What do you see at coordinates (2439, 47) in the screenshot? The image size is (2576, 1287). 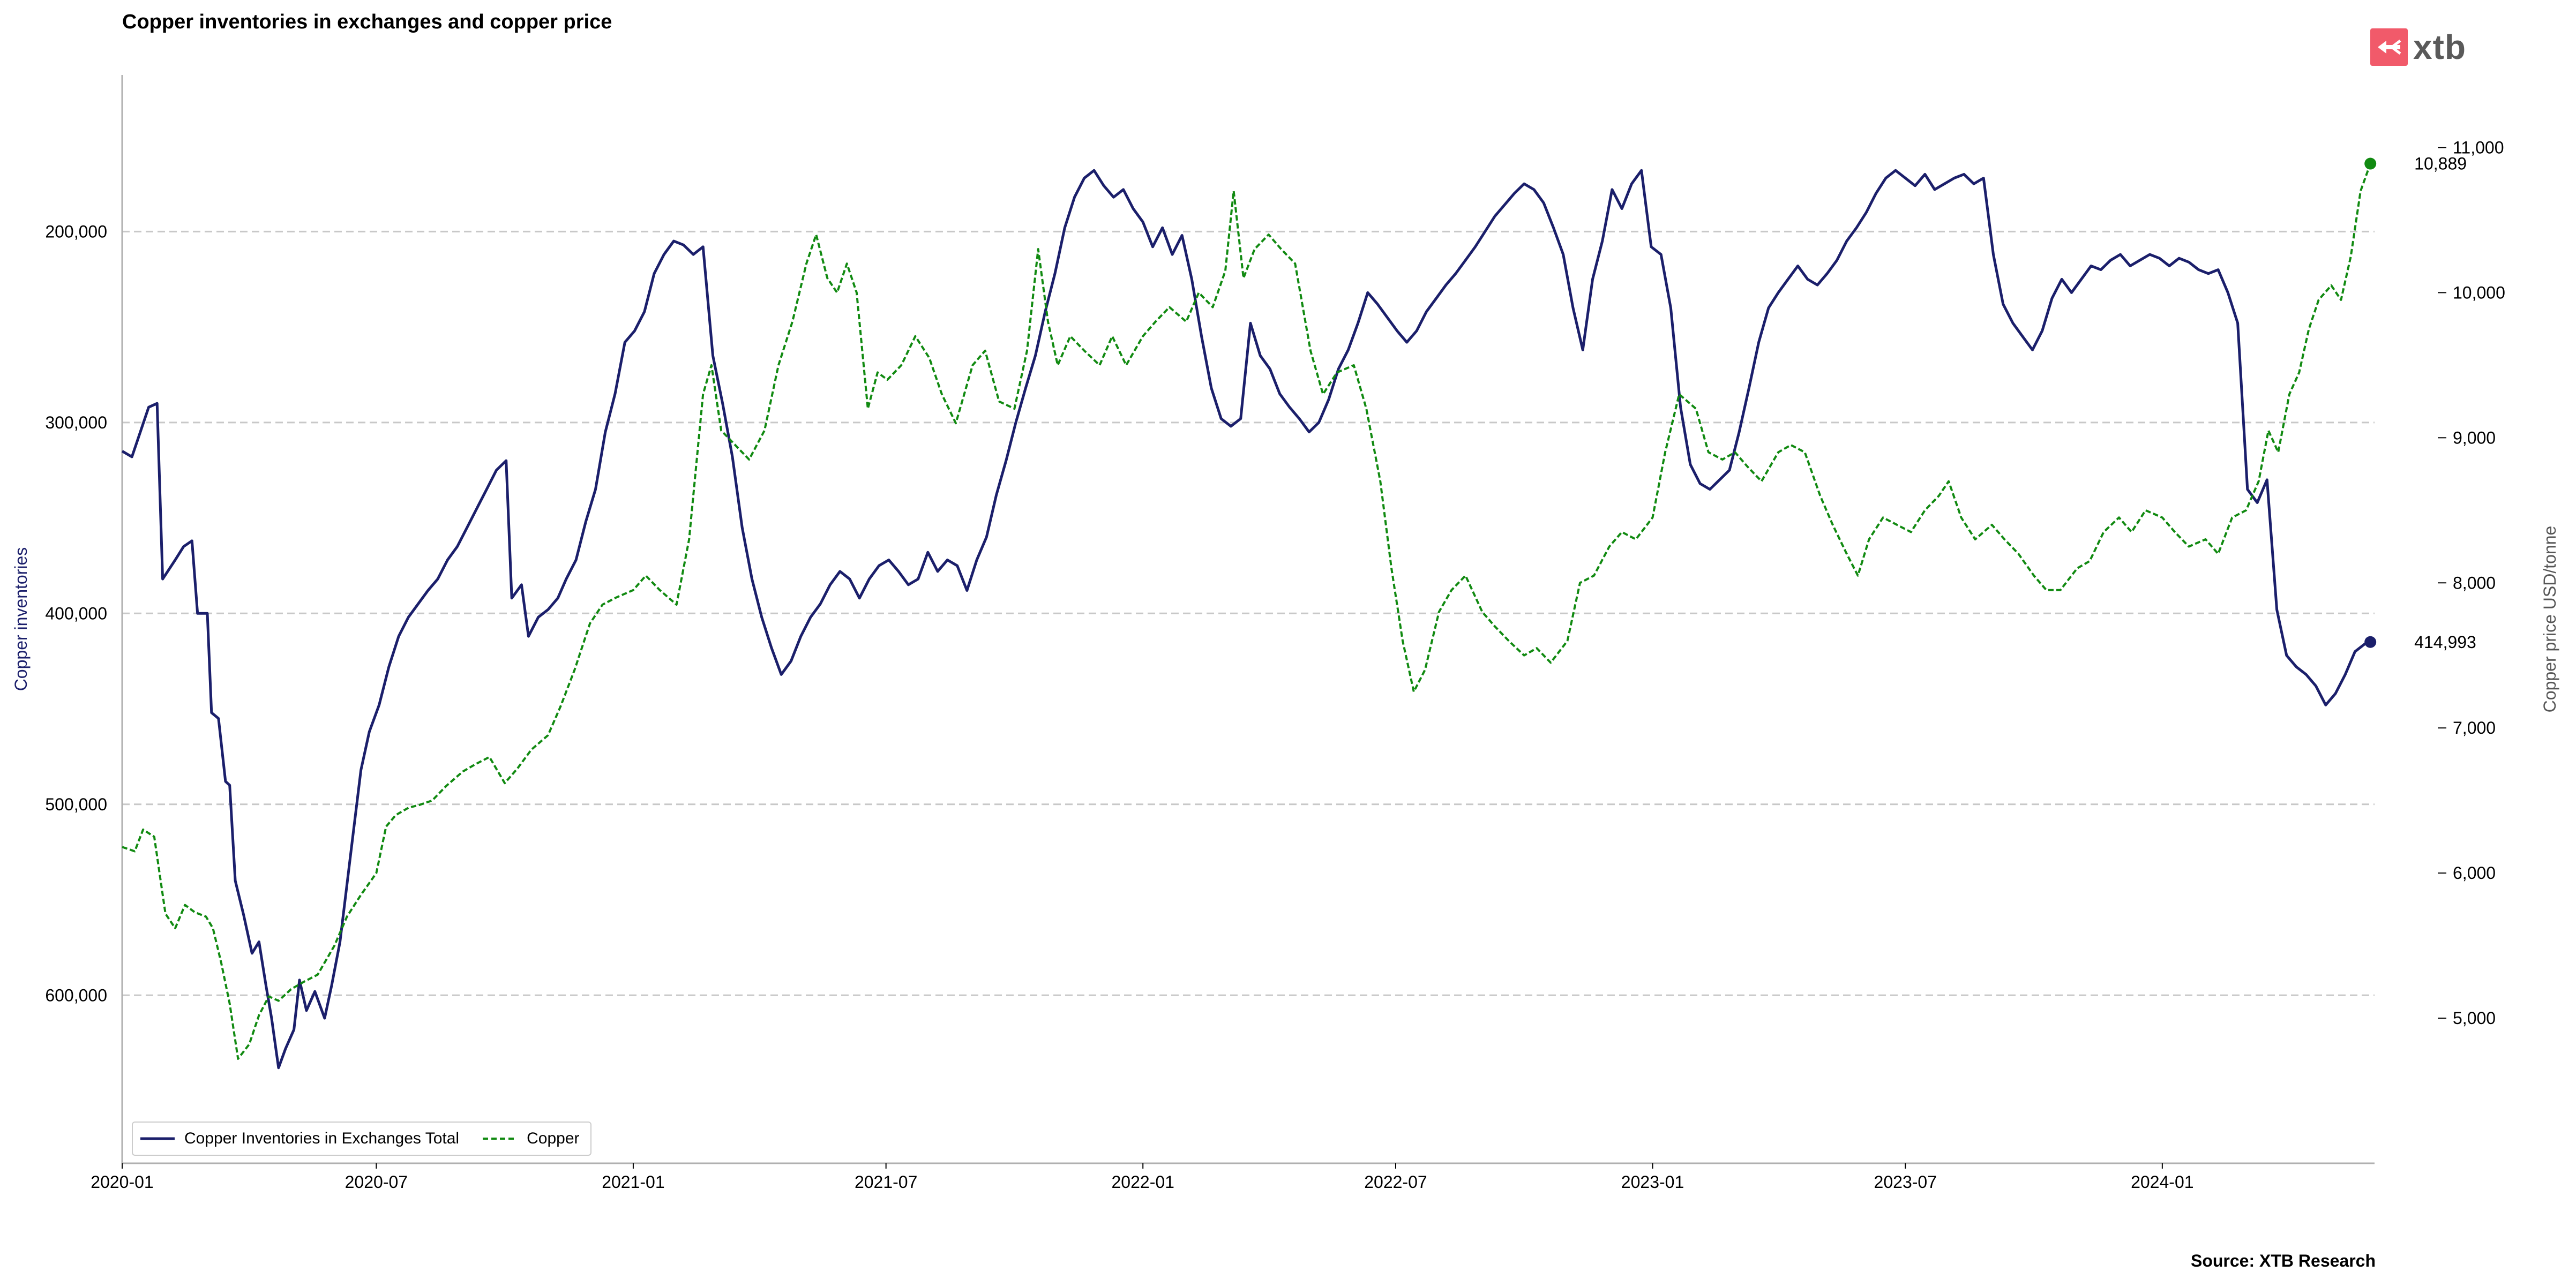 I see `xtb-logo-text: xtb` at bounding box center [2439, 47].